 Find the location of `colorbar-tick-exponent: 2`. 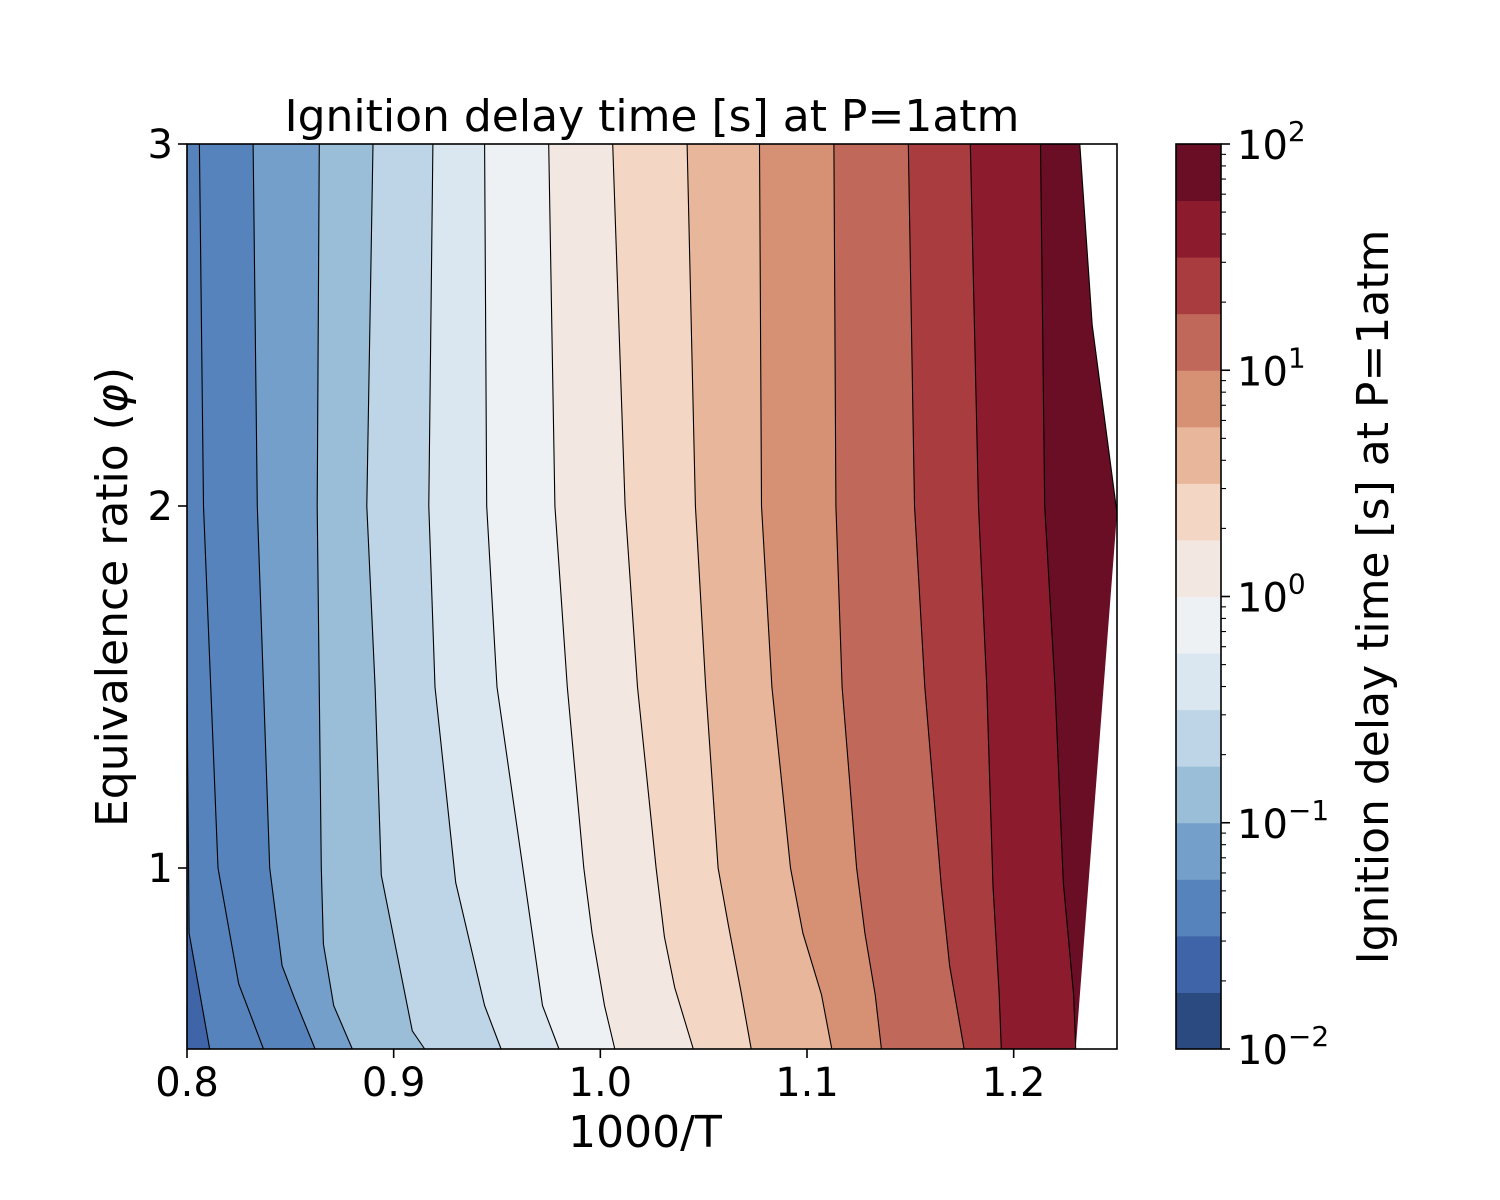

colorbar-tick-exponent: 2 is located at coordinates (1297, 131).